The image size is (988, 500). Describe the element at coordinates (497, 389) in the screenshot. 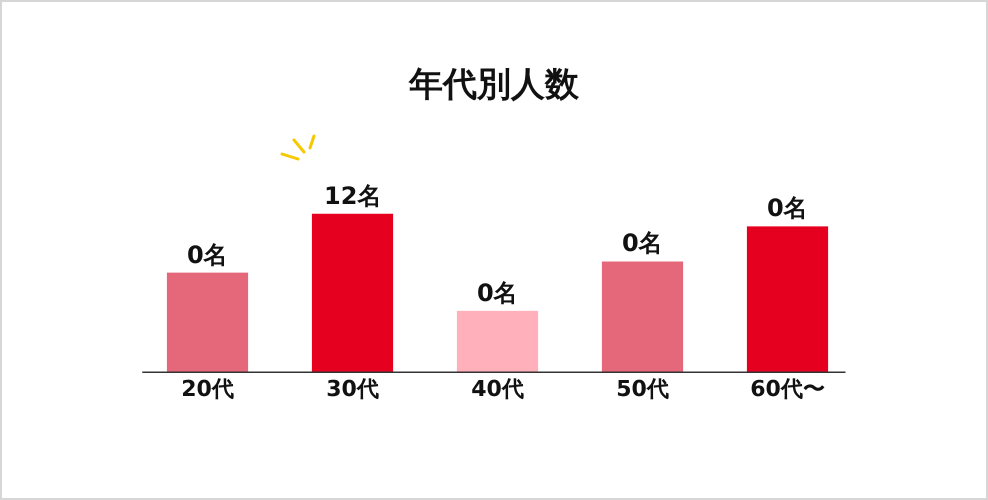

I see `x-tick-label: 40代` at that location.